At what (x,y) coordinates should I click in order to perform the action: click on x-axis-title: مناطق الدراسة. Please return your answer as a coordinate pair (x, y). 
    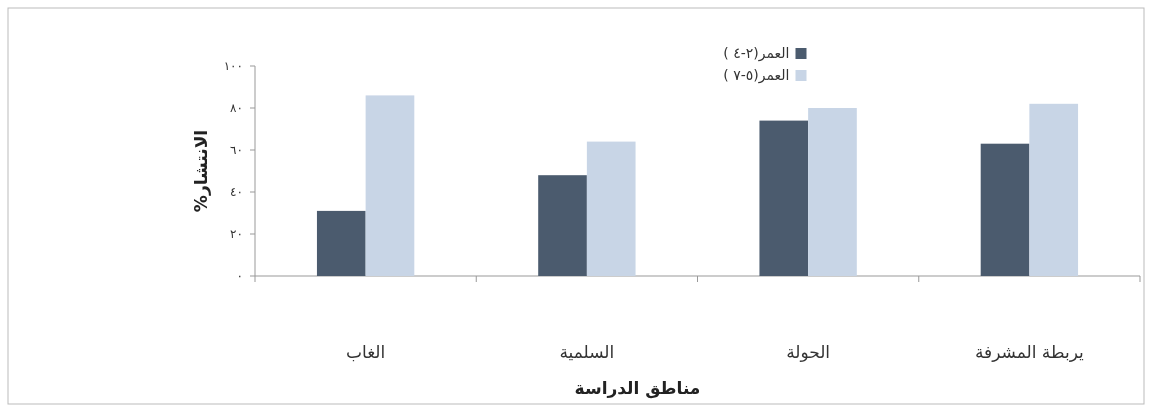
    Looking at the image, I should click on (637, 388).